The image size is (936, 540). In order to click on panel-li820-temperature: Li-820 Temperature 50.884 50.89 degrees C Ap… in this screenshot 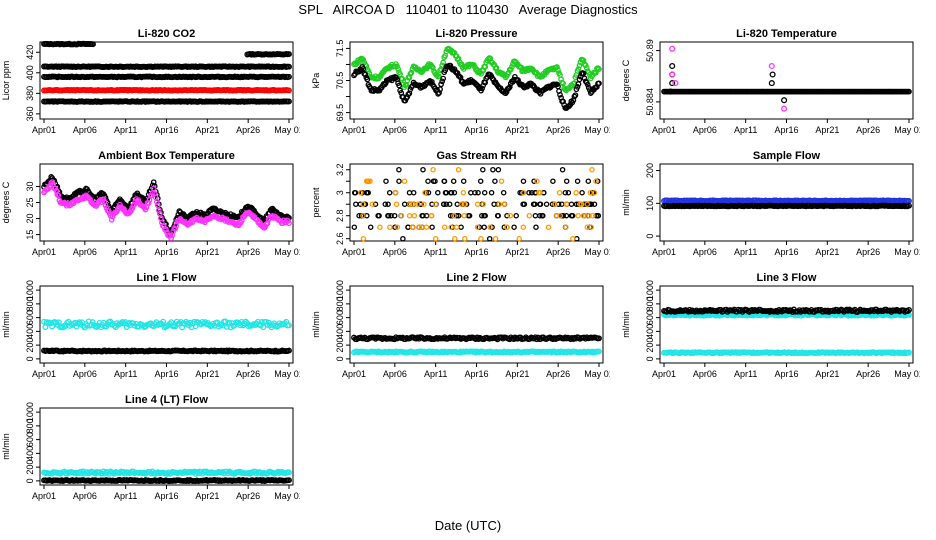, I will do `click(770, 88)`.